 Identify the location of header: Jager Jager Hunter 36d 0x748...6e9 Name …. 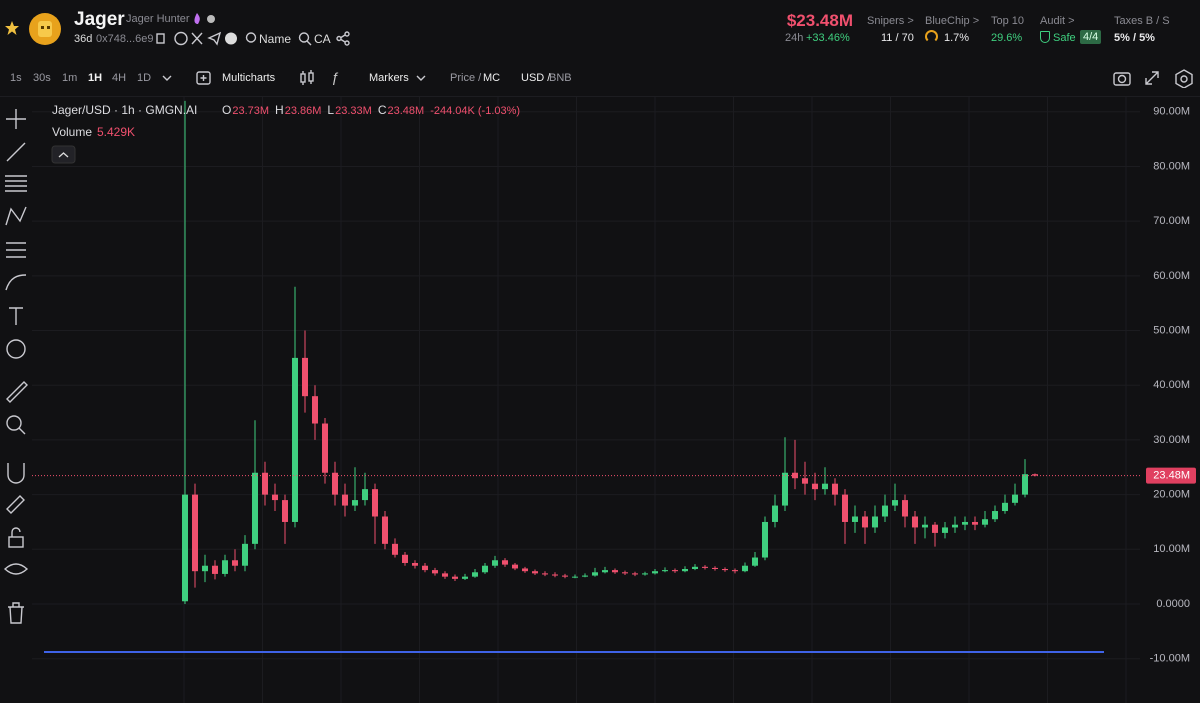
(600, 29).